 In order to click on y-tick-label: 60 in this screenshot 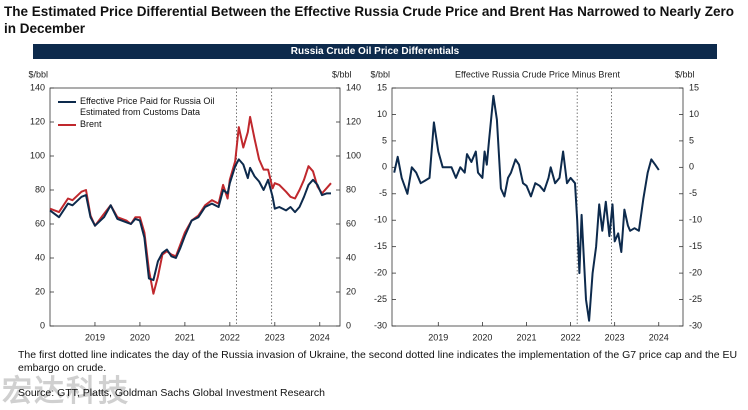, I will do `click(40, 223)`.